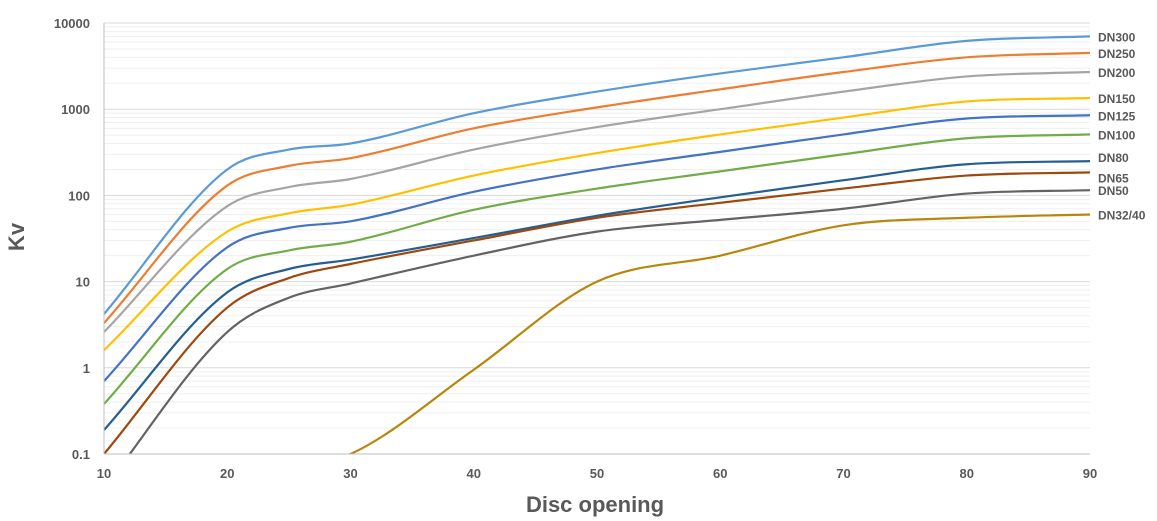 The image size is (1157, 521). I want to click on x-tick-label: 70, so click(843, 473).